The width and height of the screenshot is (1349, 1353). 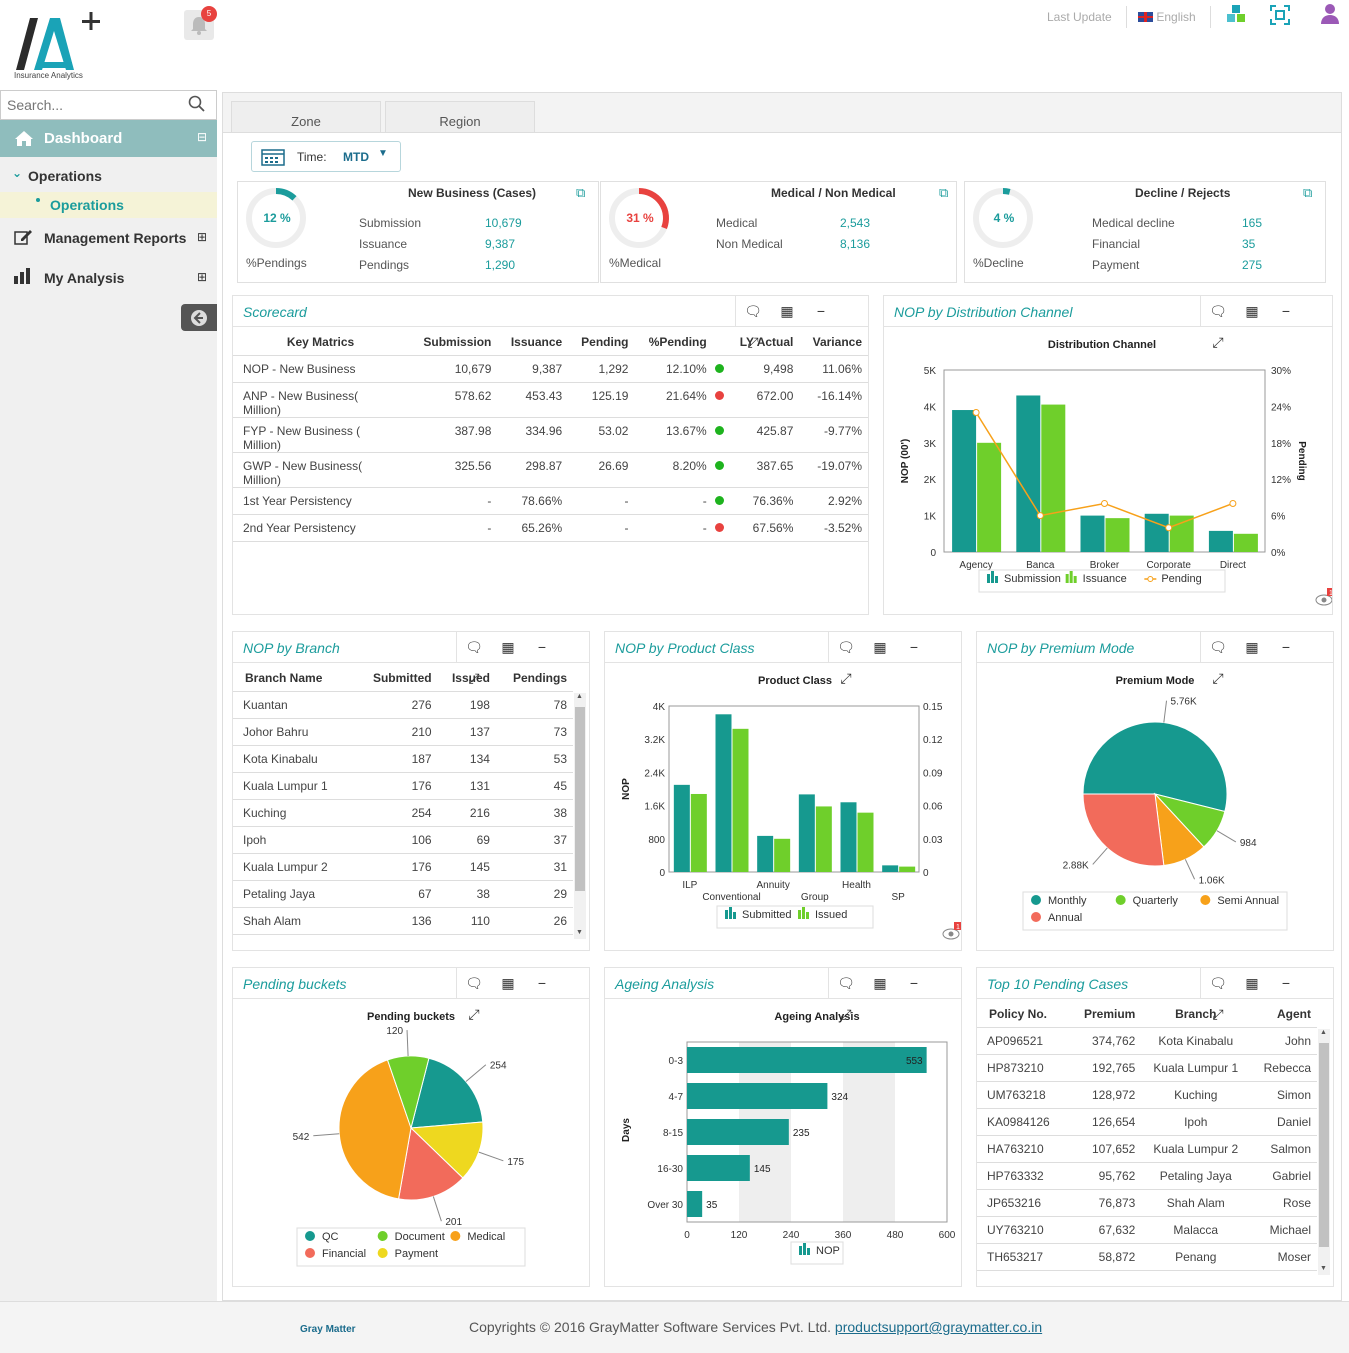 What do you see at coordinates (306, 117) in the screenshot?
I see `tab-zone: Zone` at bounding box center [306, 117].